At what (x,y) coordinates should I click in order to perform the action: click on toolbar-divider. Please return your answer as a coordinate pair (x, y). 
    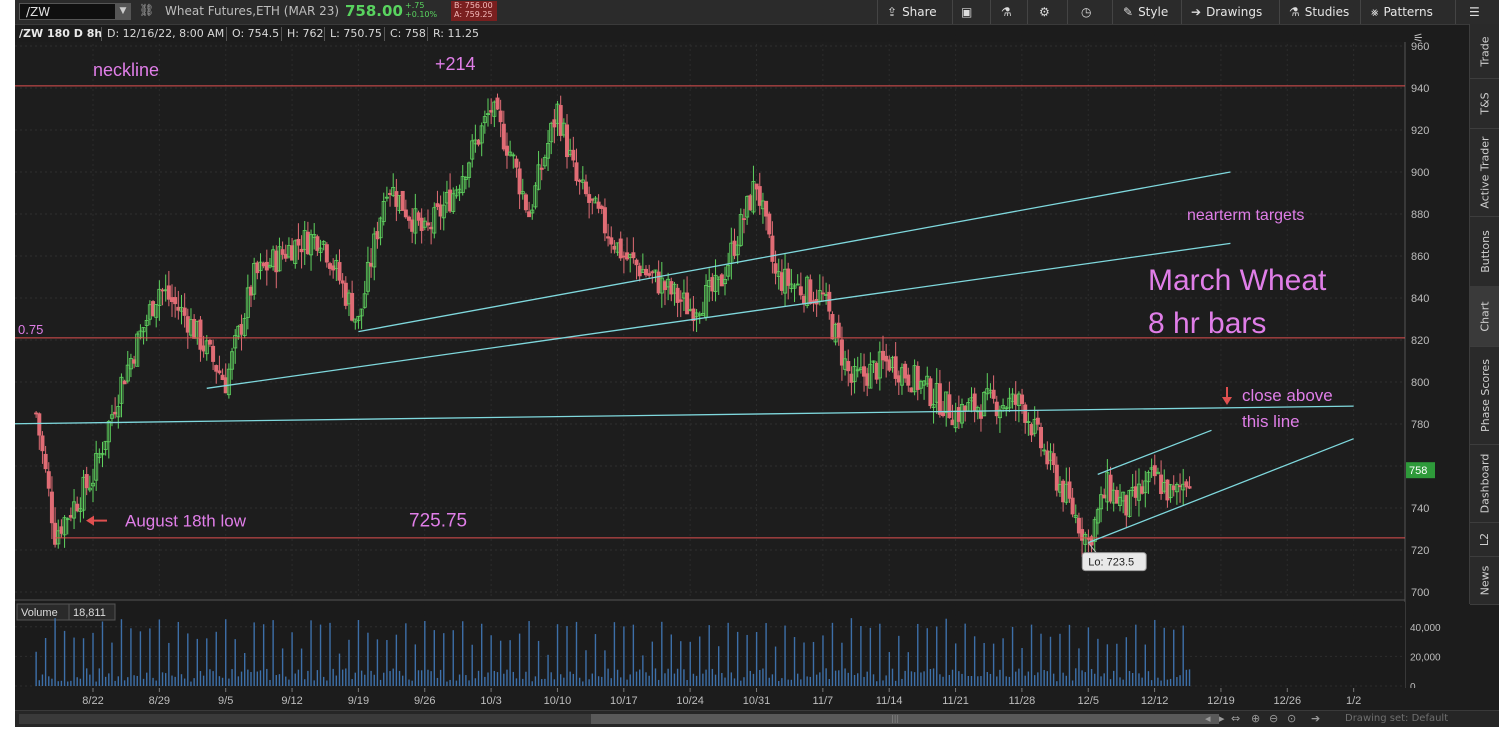
    Looking at the image, I should click on (1067, 12).